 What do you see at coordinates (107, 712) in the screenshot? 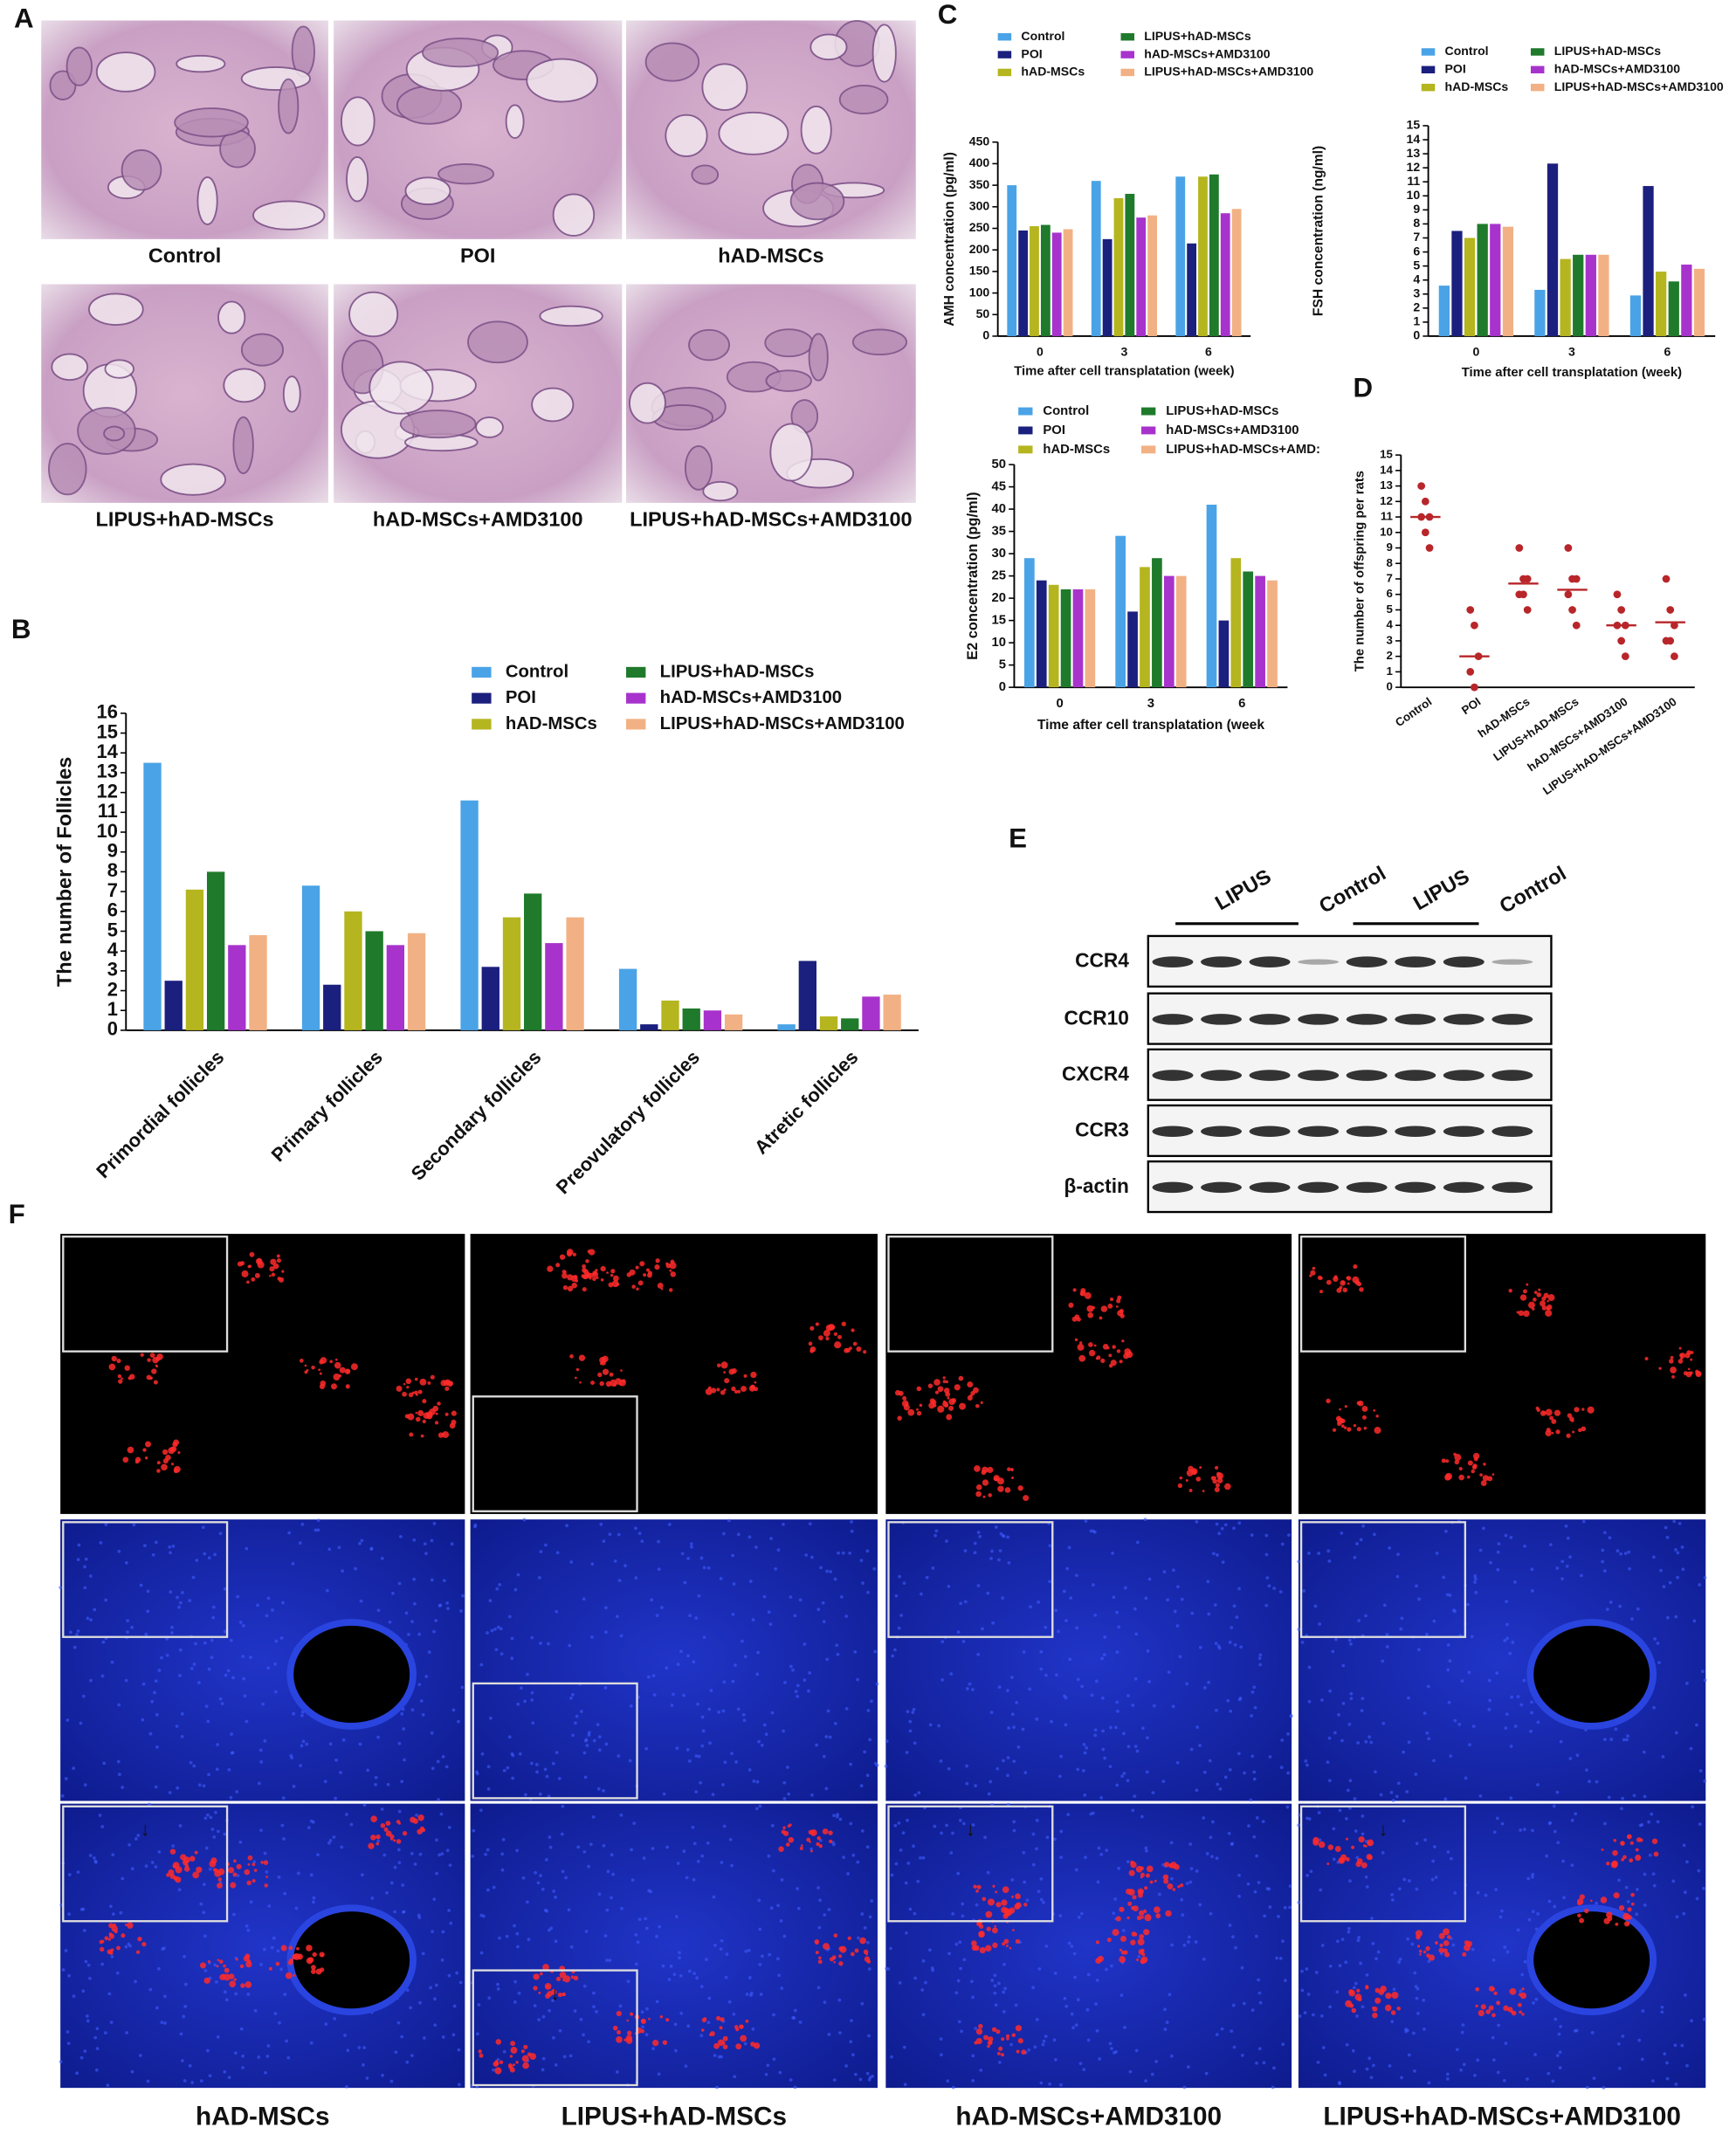
I see `y-tick-label: 16` at bounding box center [107, 712].